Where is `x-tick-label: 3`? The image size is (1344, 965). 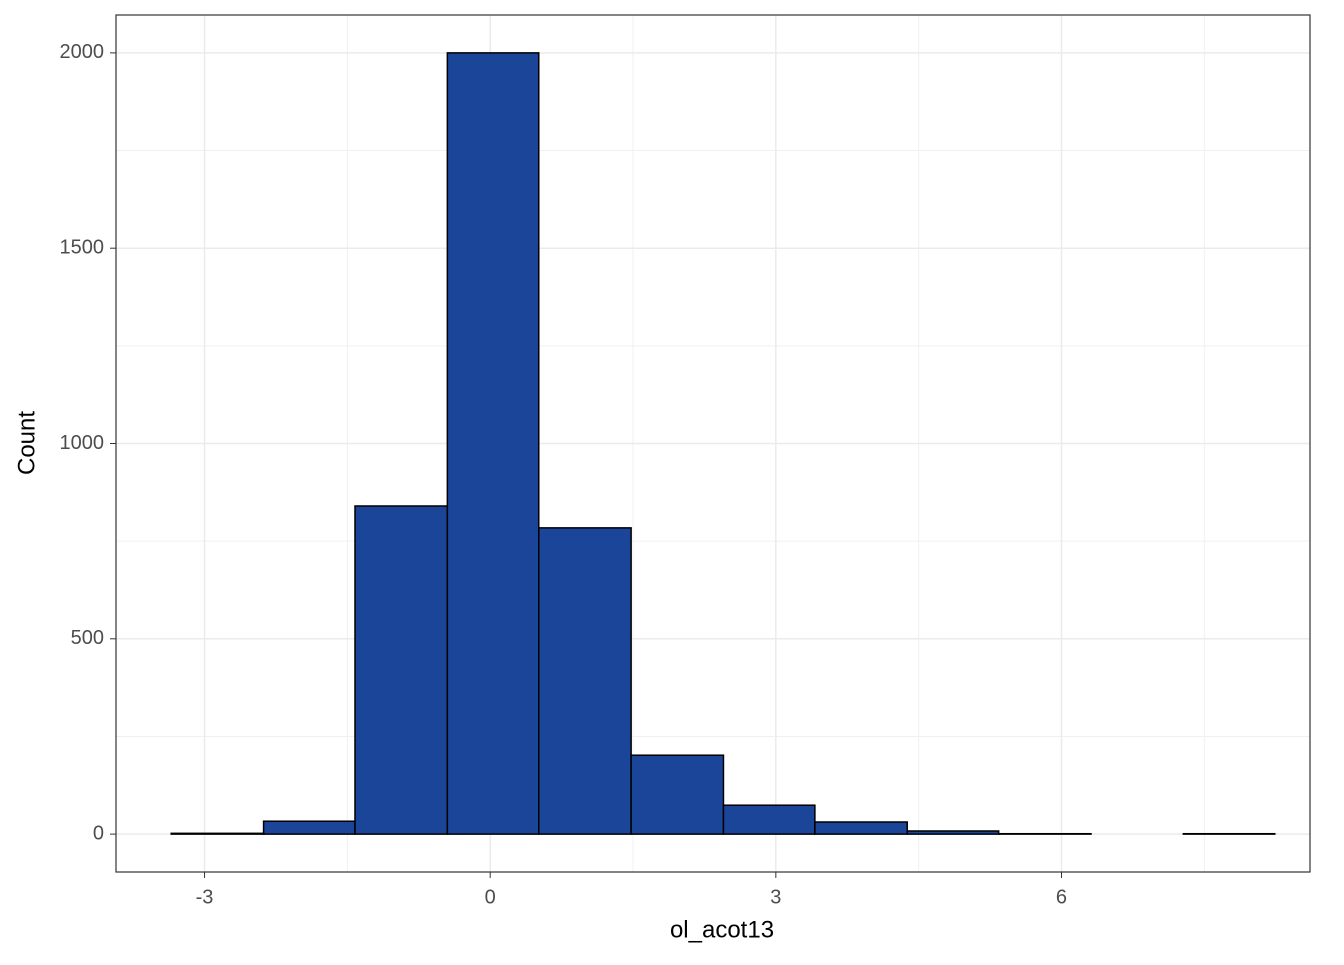
x-tick-label: 3 is located at coordinates (775, 897).